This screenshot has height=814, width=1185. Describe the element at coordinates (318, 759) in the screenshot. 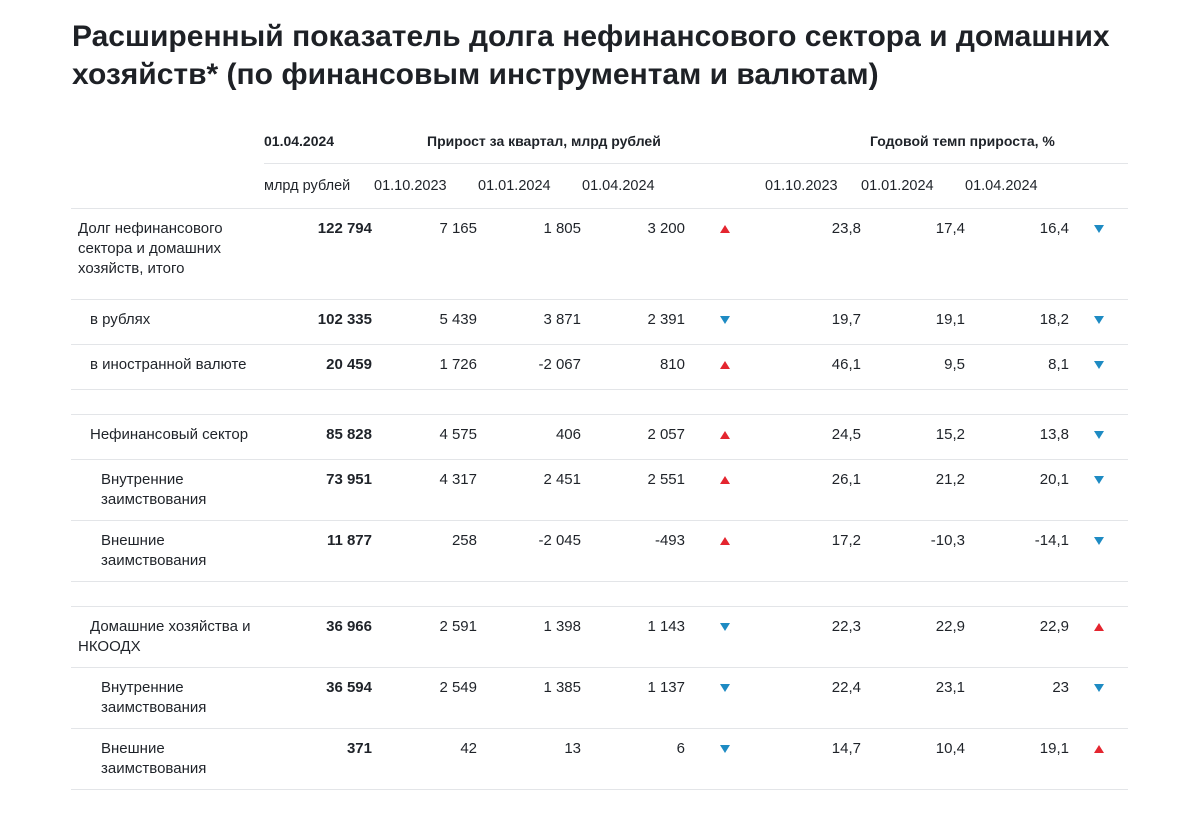

I see `row-value: 371` at that location.